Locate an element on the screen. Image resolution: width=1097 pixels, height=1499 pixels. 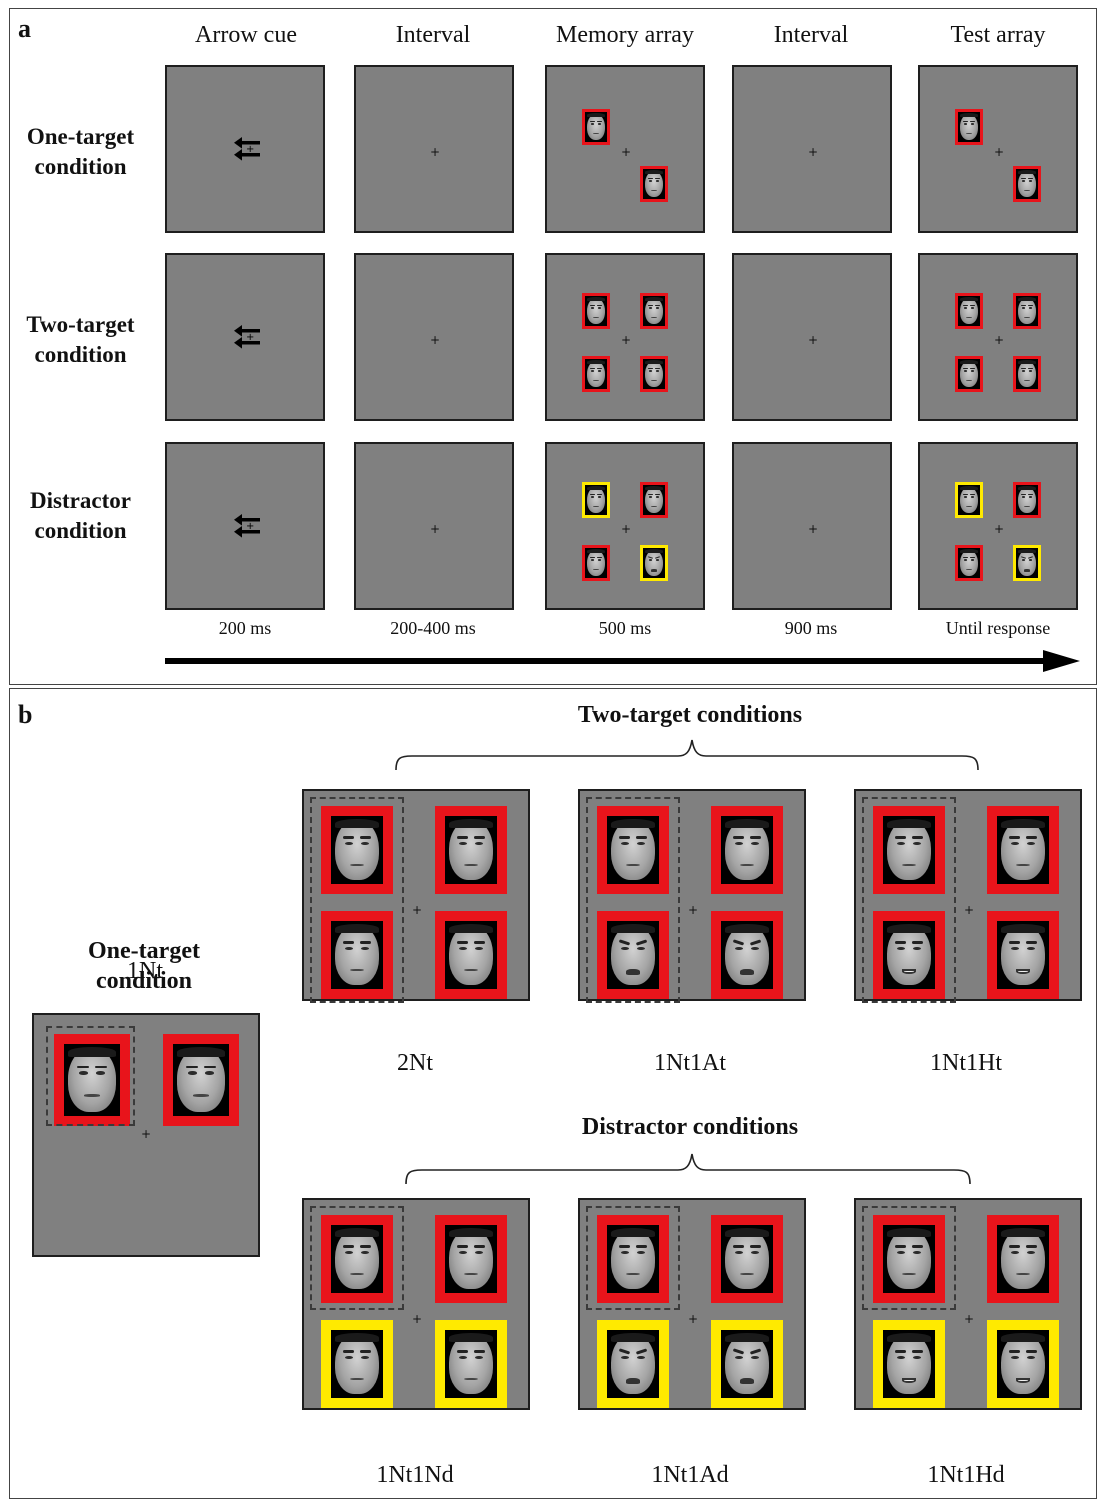
duration-memory-array: 500 ms is located at coordinates (625, 628).